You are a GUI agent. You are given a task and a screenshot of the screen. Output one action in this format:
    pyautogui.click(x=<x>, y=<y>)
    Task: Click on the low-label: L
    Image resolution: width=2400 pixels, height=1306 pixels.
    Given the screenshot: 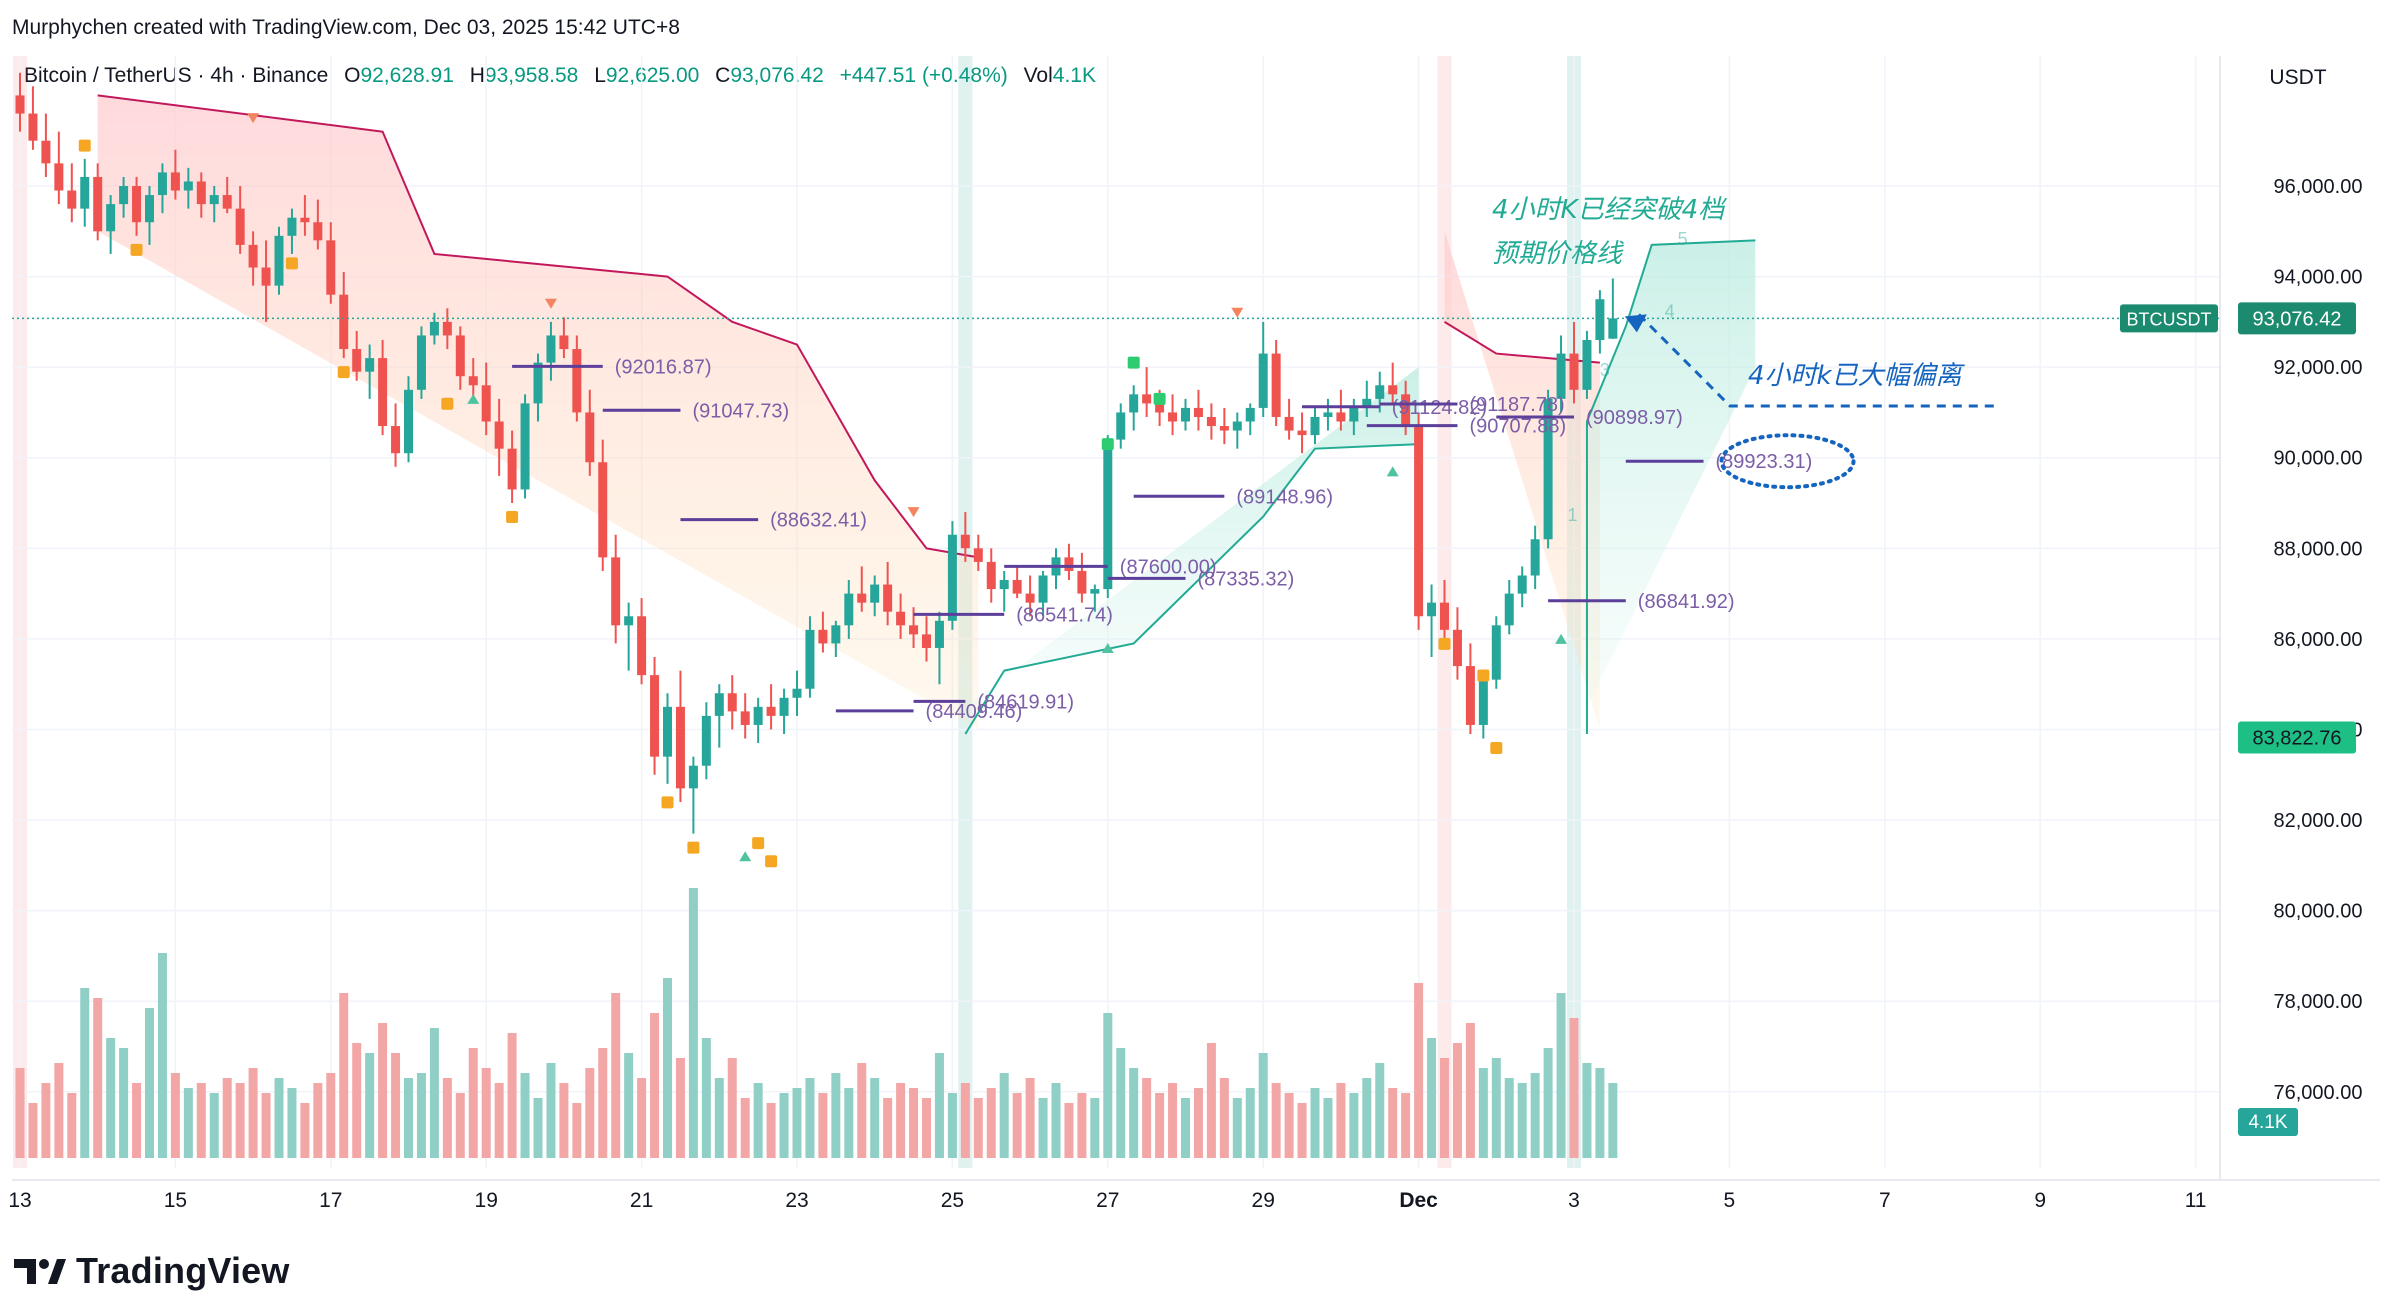 What is the action you would take?
    pyautogui.click(x=600, y=75)
    